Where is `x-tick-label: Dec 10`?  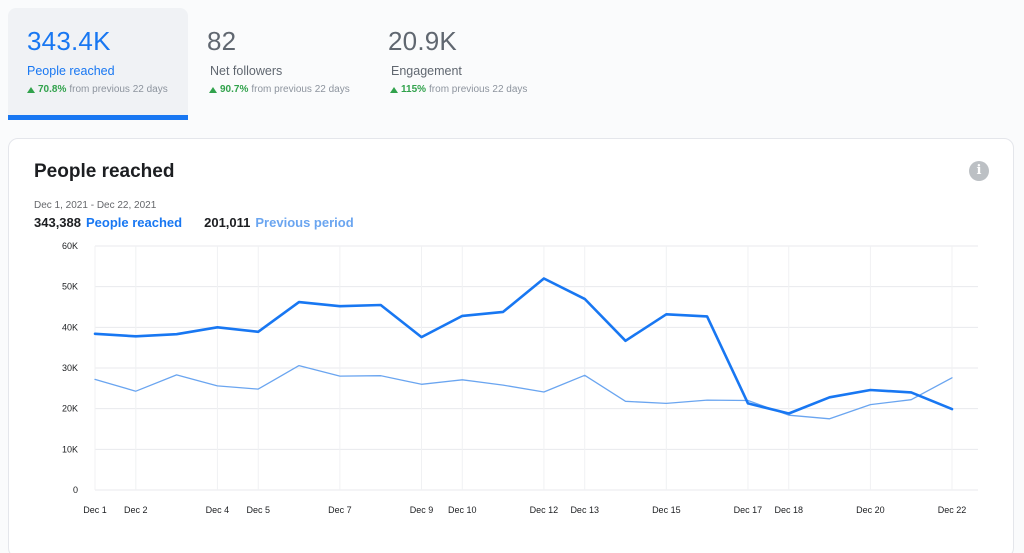
x-tick-label: Dec 10 is located at coordinates (462, 510).